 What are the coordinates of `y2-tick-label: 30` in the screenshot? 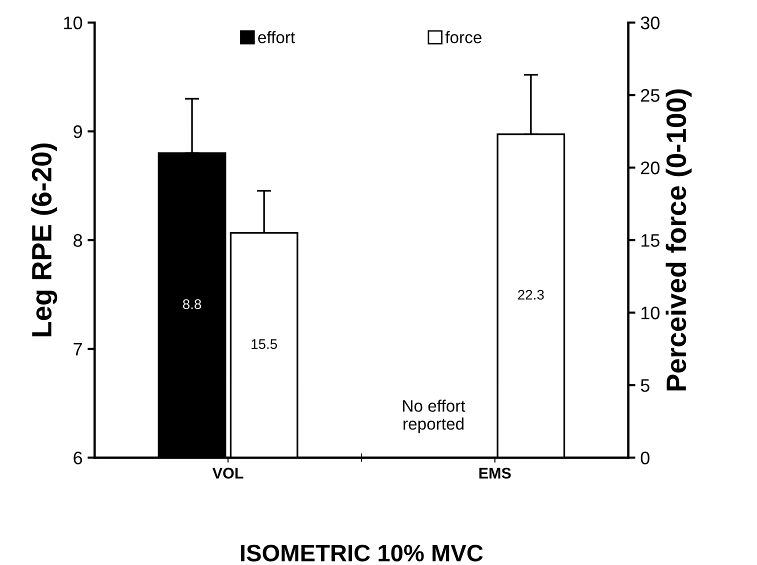 It's located at (650, 23).